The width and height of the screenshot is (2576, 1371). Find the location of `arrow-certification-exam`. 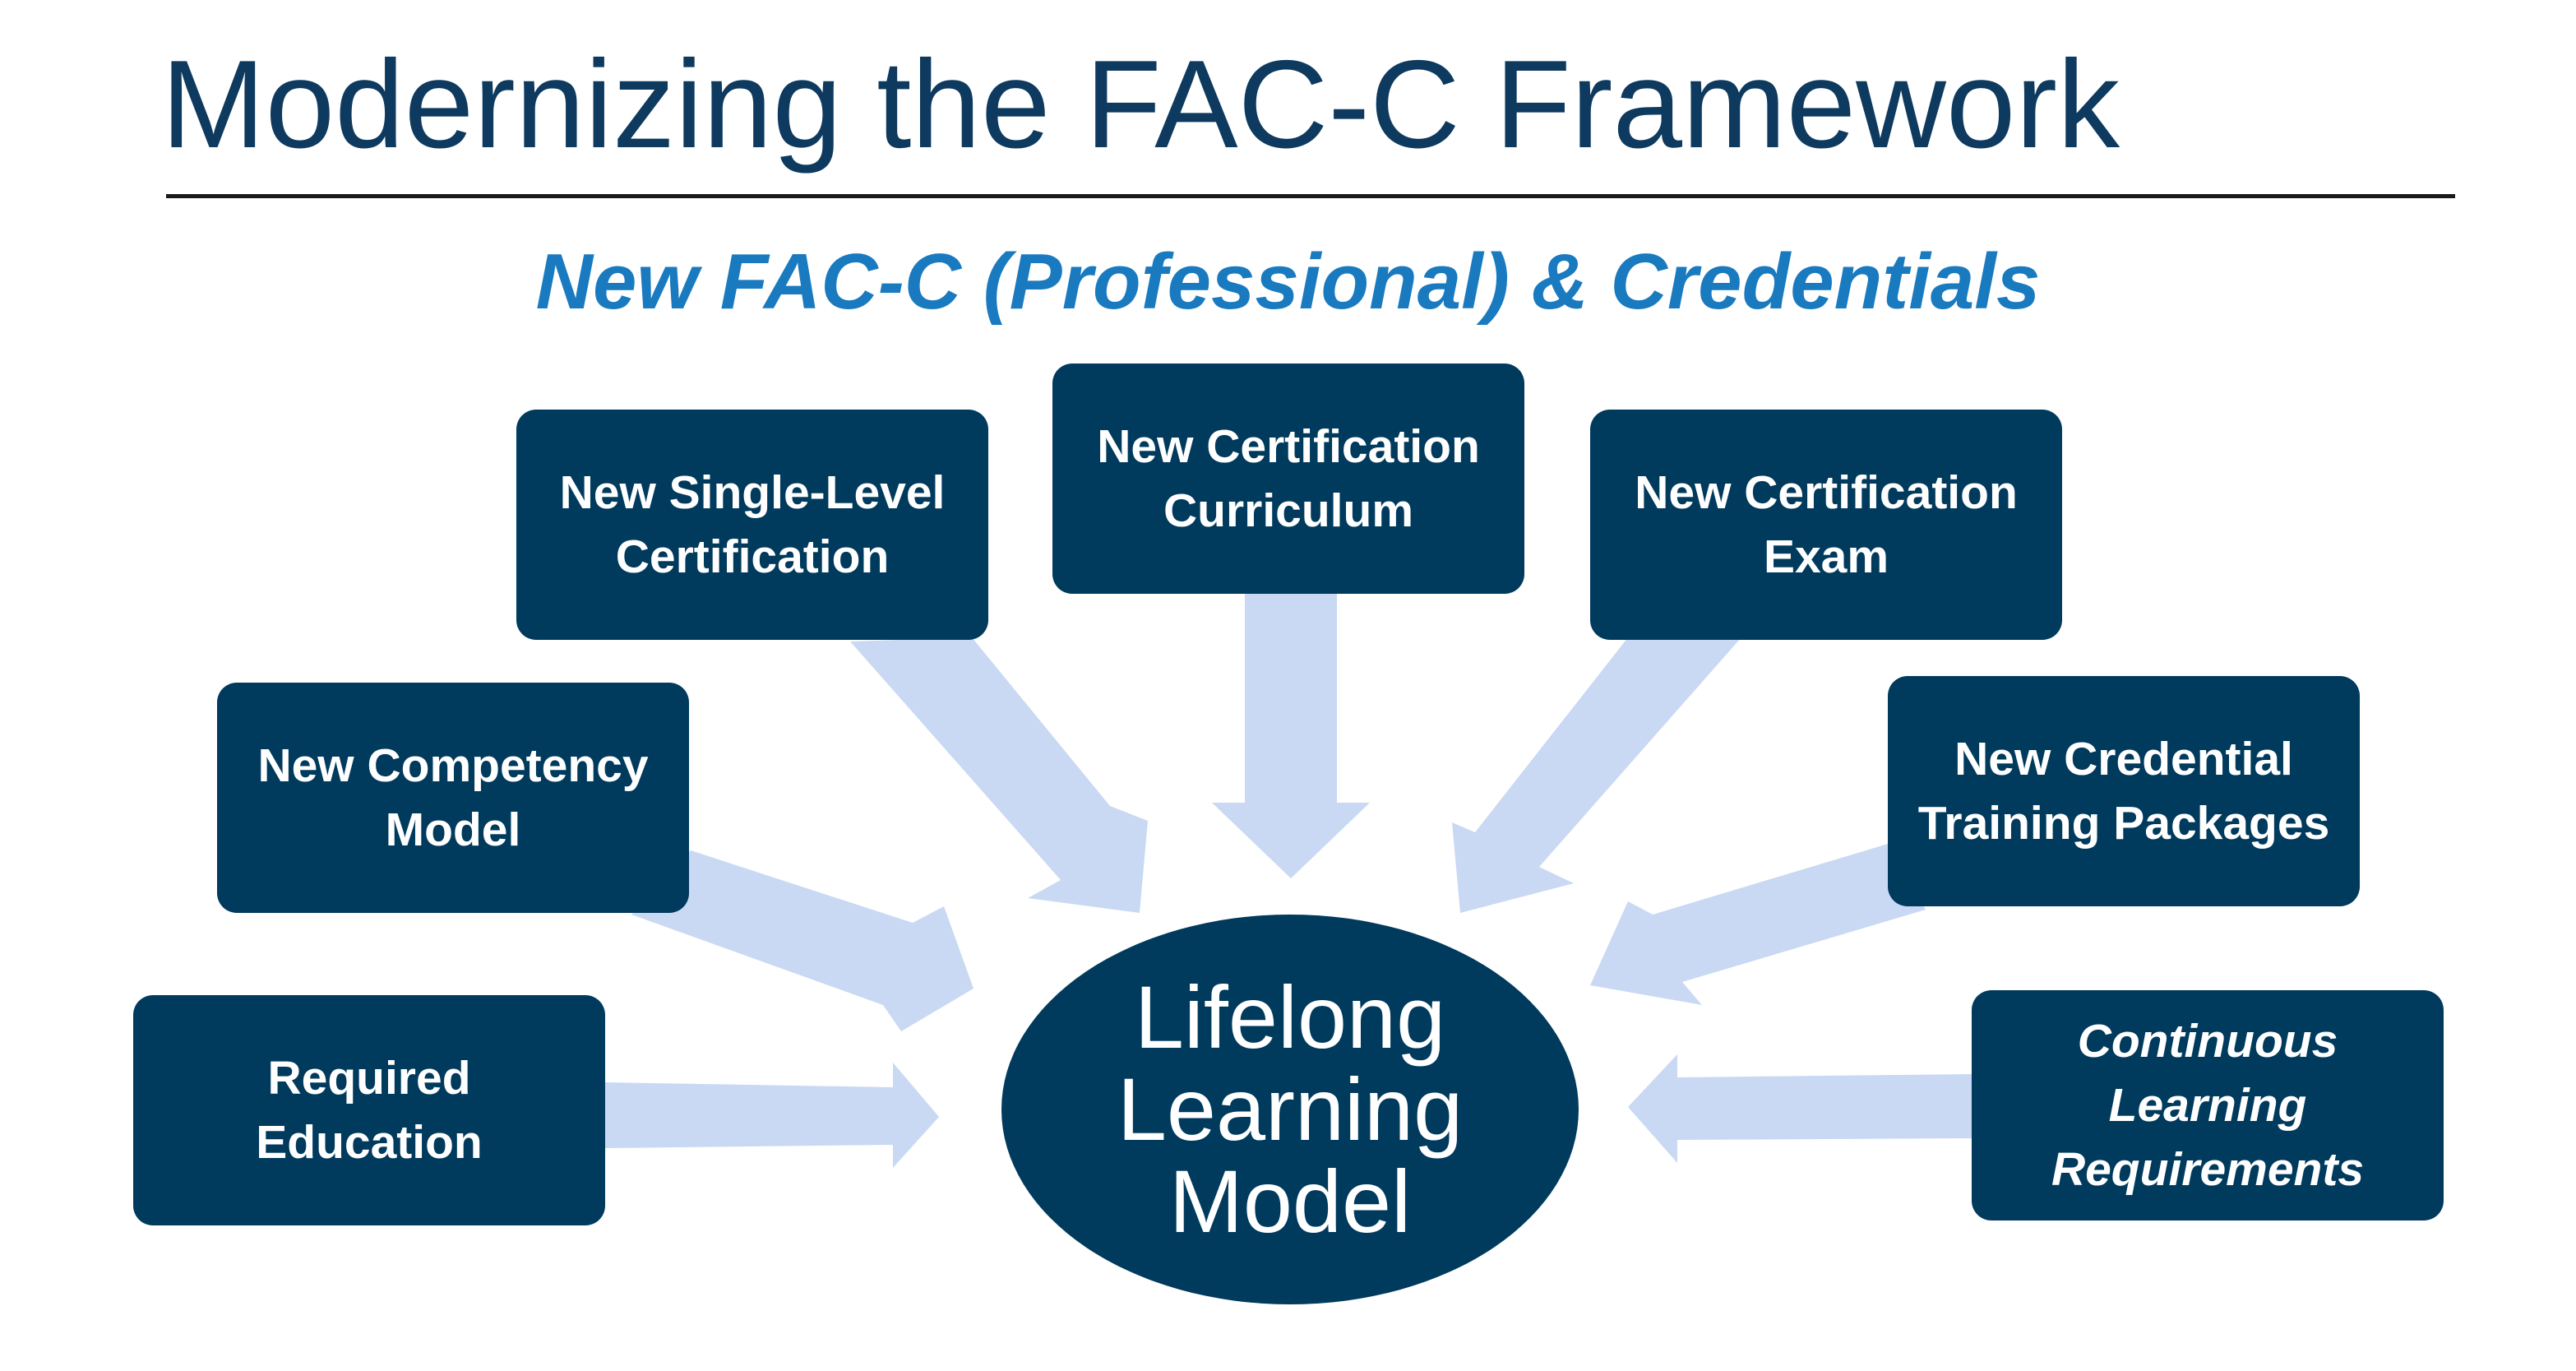

arrow-certification-exam is located at coordinates (1596, 775).